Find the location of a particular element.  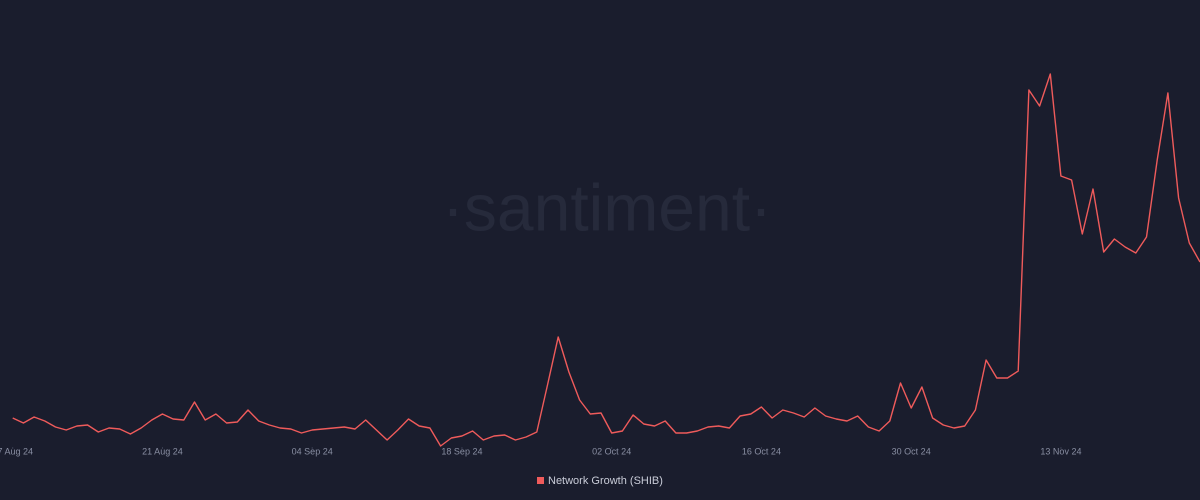

x-tick-label: 07 Aug 24 is located at coordinates (16, 451).